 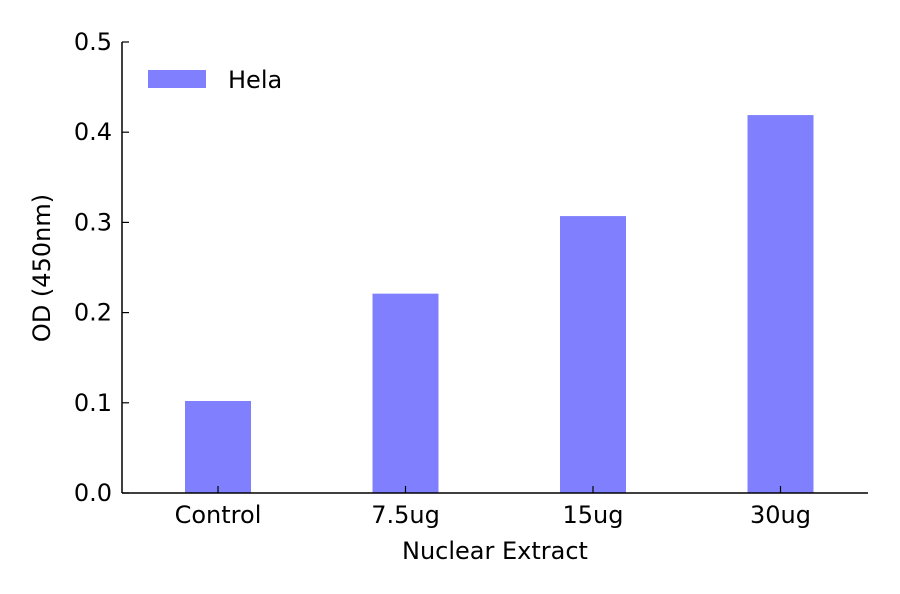 What do you see at coordinates (93, 313) in the screenshot?
I see `y-tick-label: 0.2` at bounding box center [93, 313].